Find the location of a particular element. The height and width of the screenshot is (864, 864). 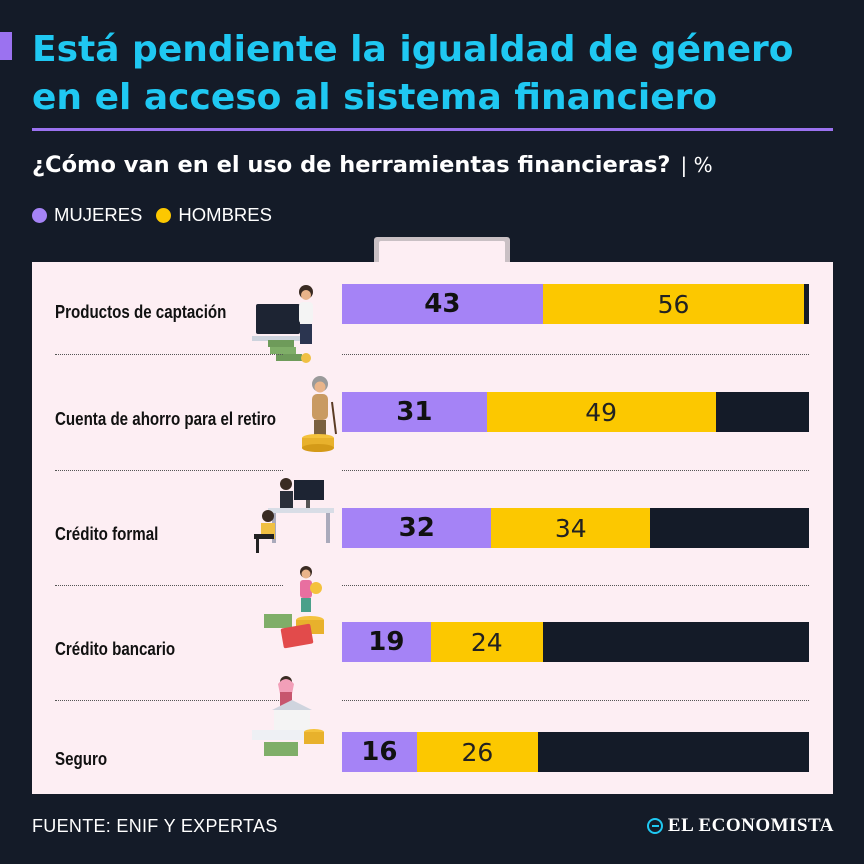

bar-male: 24 is located at coordinates (486, 642).